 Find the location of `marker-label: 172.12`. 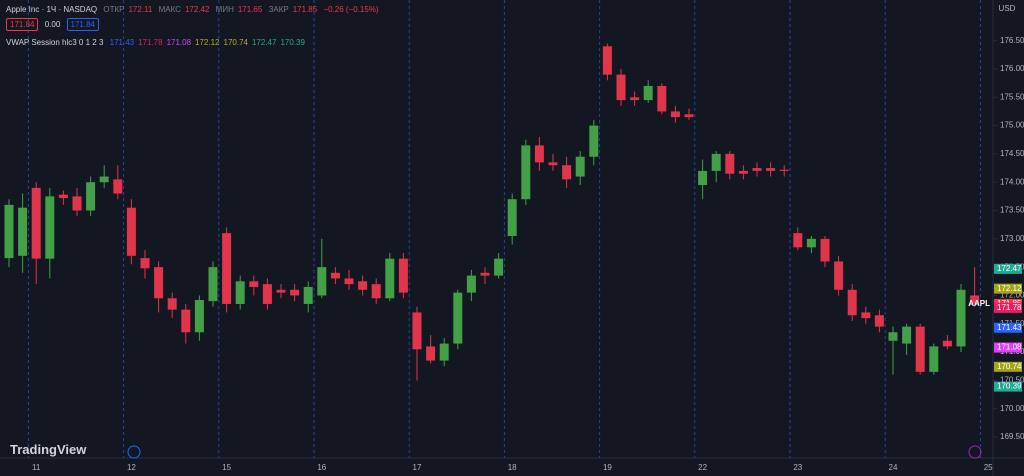

marker-label: 172.12 is located at coordinates (1009, 288).